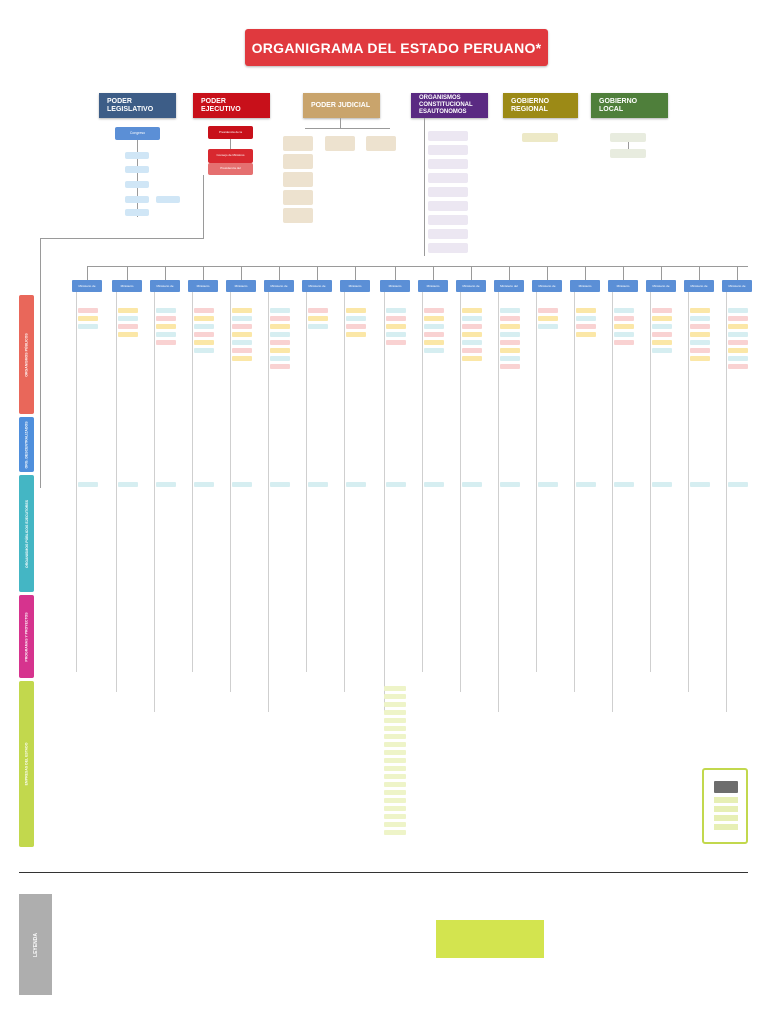 This screenshot has width=768, height=1024. Describe the element at coordinates (230, 169) in the screenshot. I see `pcm-box: Presidencia del` at that location.